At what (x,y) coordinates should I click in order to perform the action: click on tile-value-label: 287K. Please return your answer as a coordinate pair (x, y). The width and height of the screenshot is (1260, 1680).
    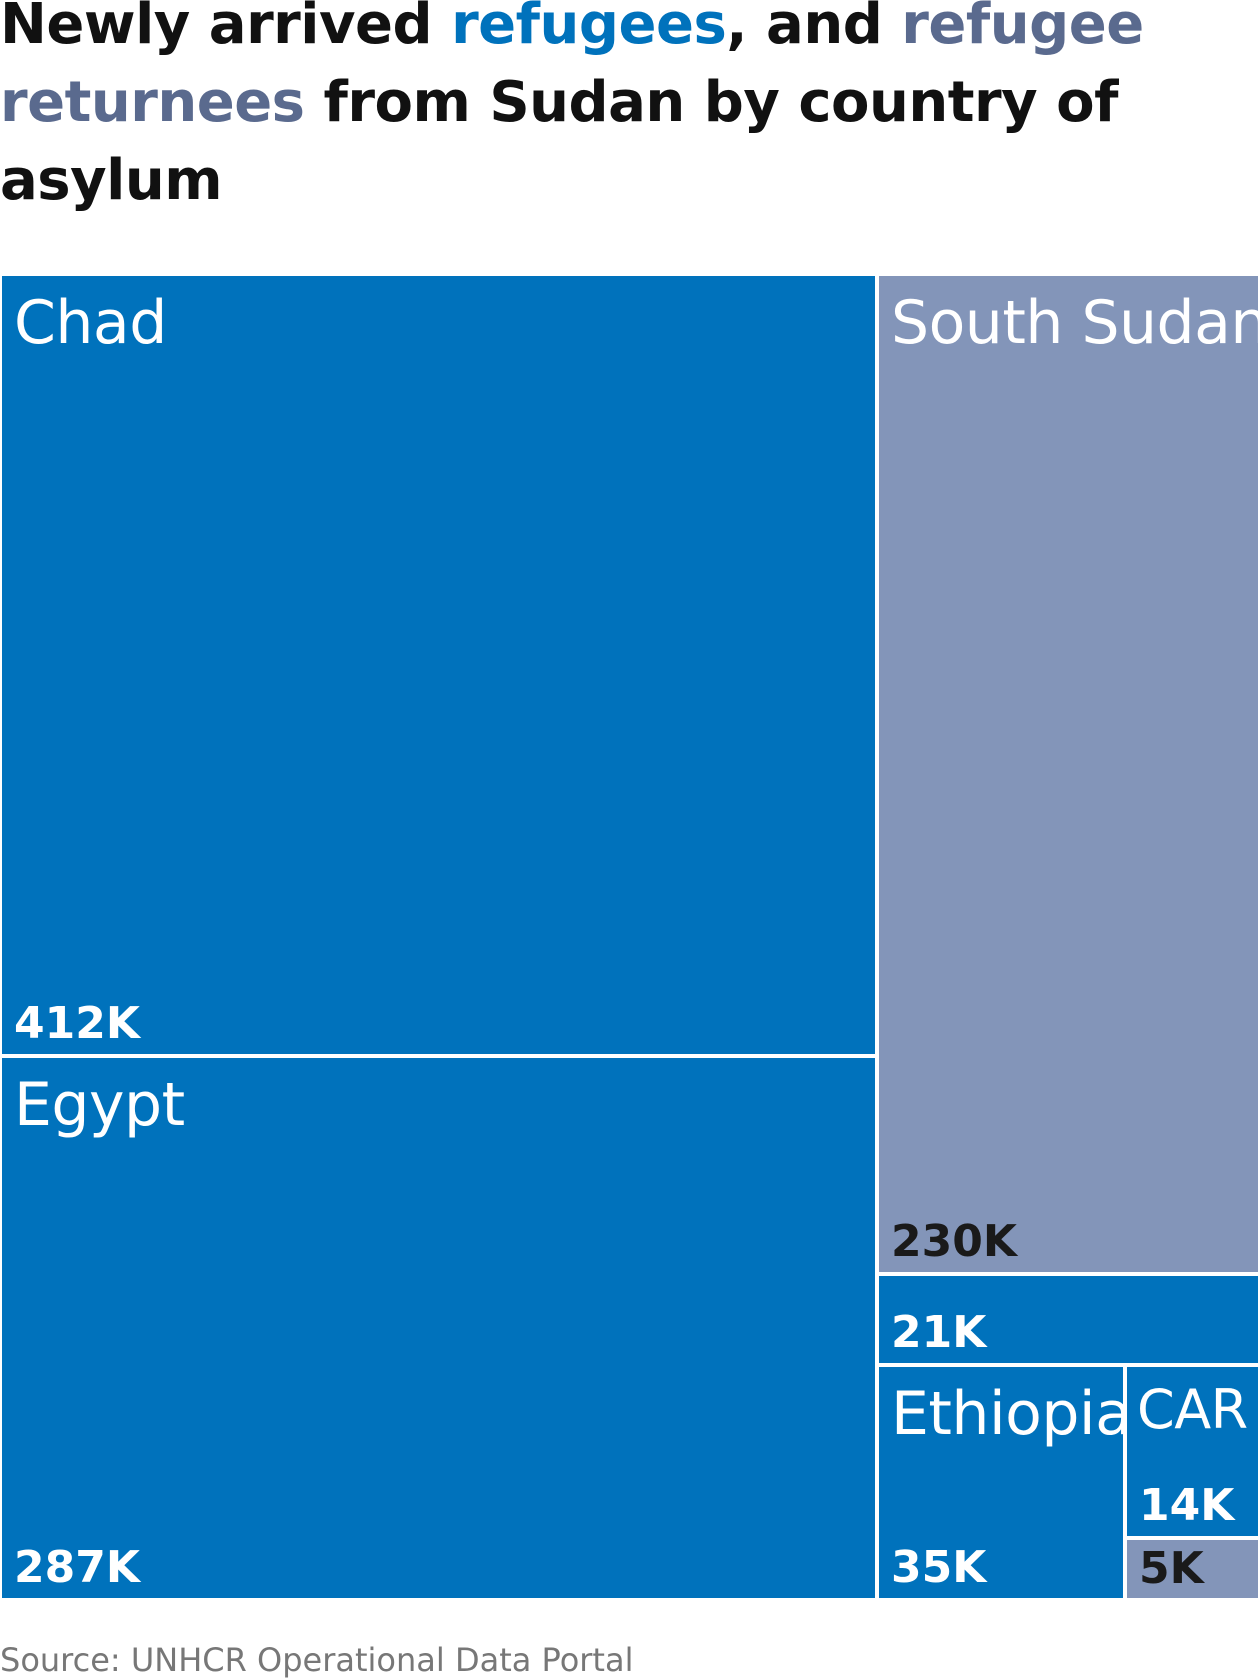
    Looking at the image, I should click on (77, 1567).